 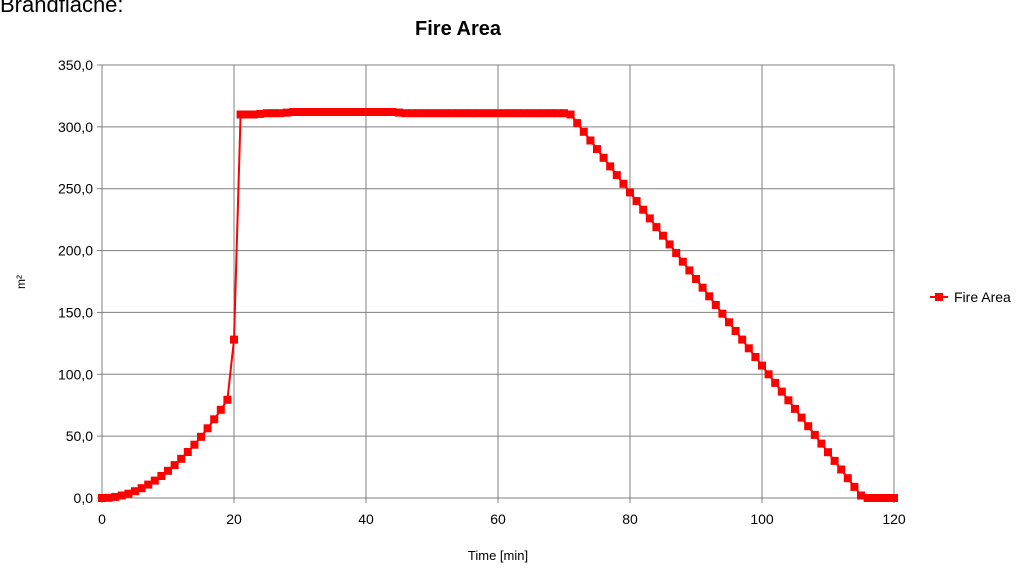 I want to click on y-tick-label: 200,0, so click(x=75, y=251).